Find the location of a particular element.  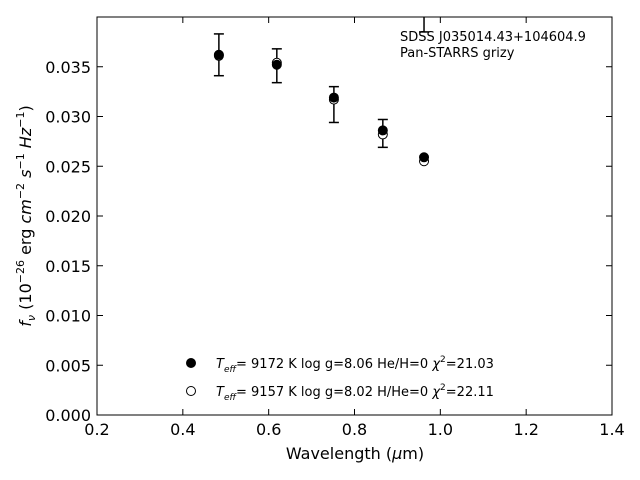

y-tick-label: 0.020 is located at coordinates (68, 216).